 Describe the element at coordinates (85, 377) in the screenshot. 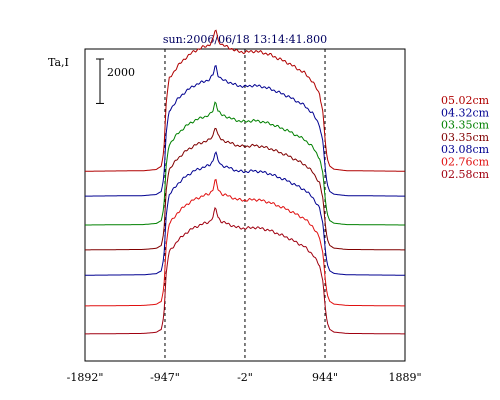

I see `x-tick-label: -1892"` at that location.